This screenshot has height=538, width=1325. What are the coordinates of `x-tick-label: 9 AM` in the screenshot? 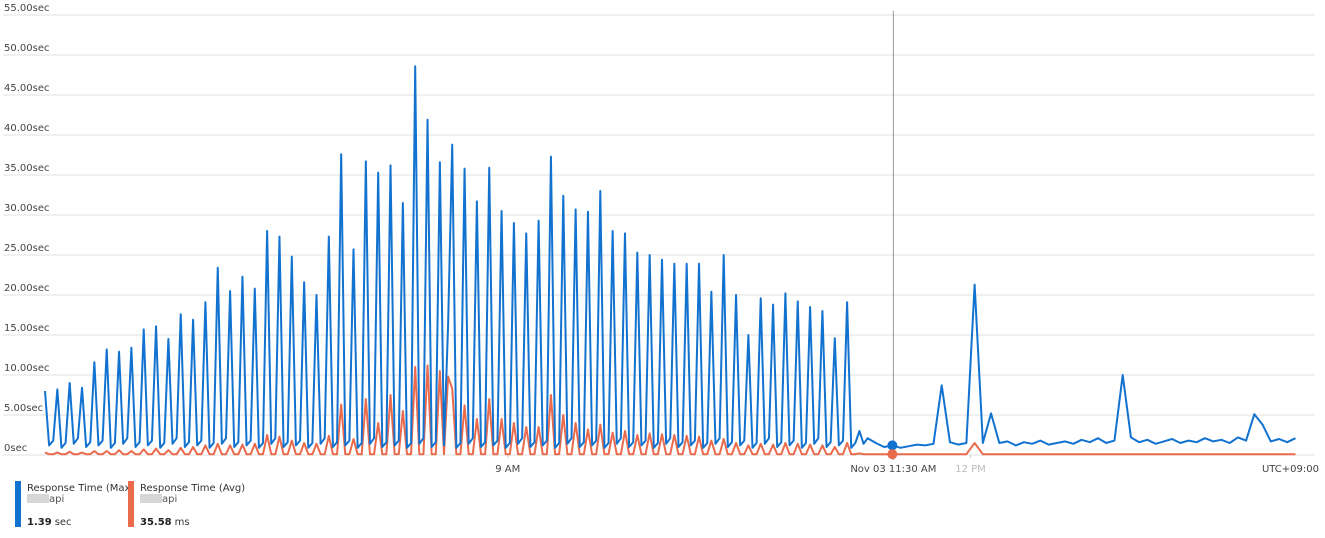 It's located at (507, 469).